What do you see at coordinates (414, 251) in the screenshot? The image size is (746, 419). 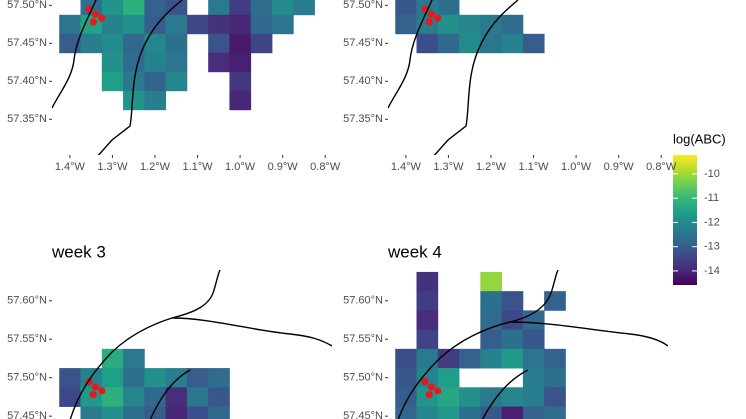 I see `panel-title: week 4` at bounding box center [414, 251].